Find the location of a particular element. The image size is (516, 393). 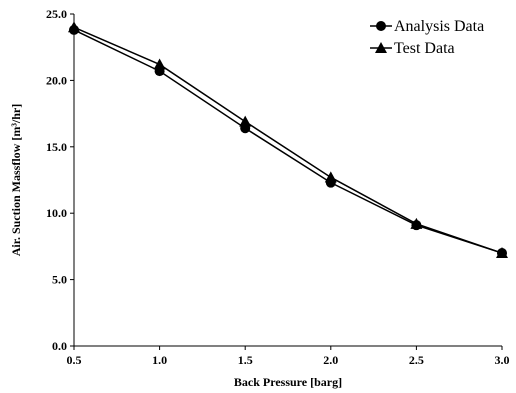

x-tick-label: 1.5 is located at coordinates (245, 360).